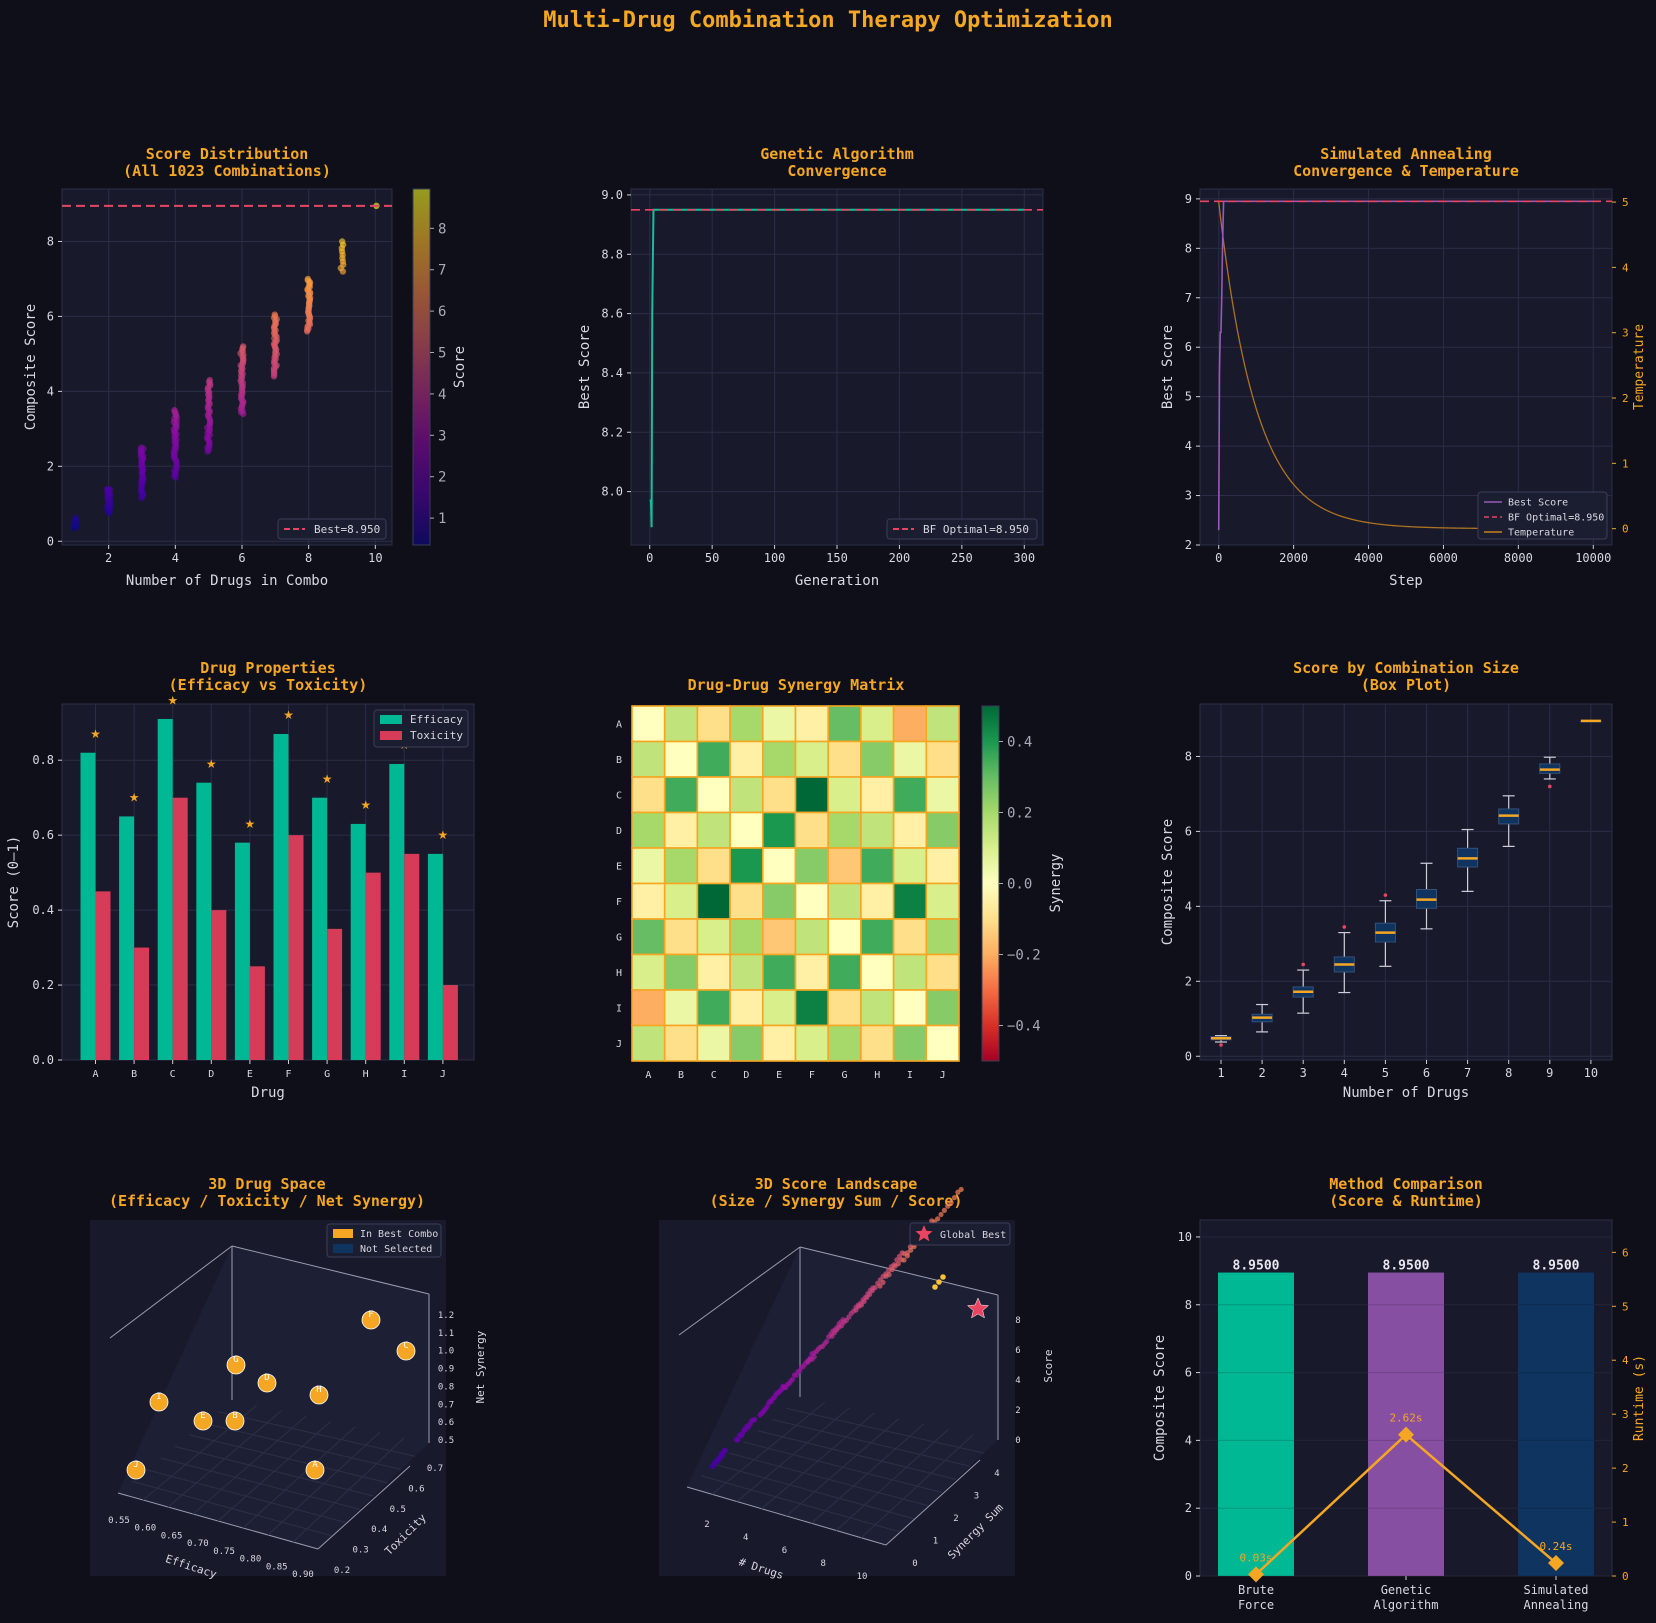  I want to click on row-label: B, so click(619, 760).